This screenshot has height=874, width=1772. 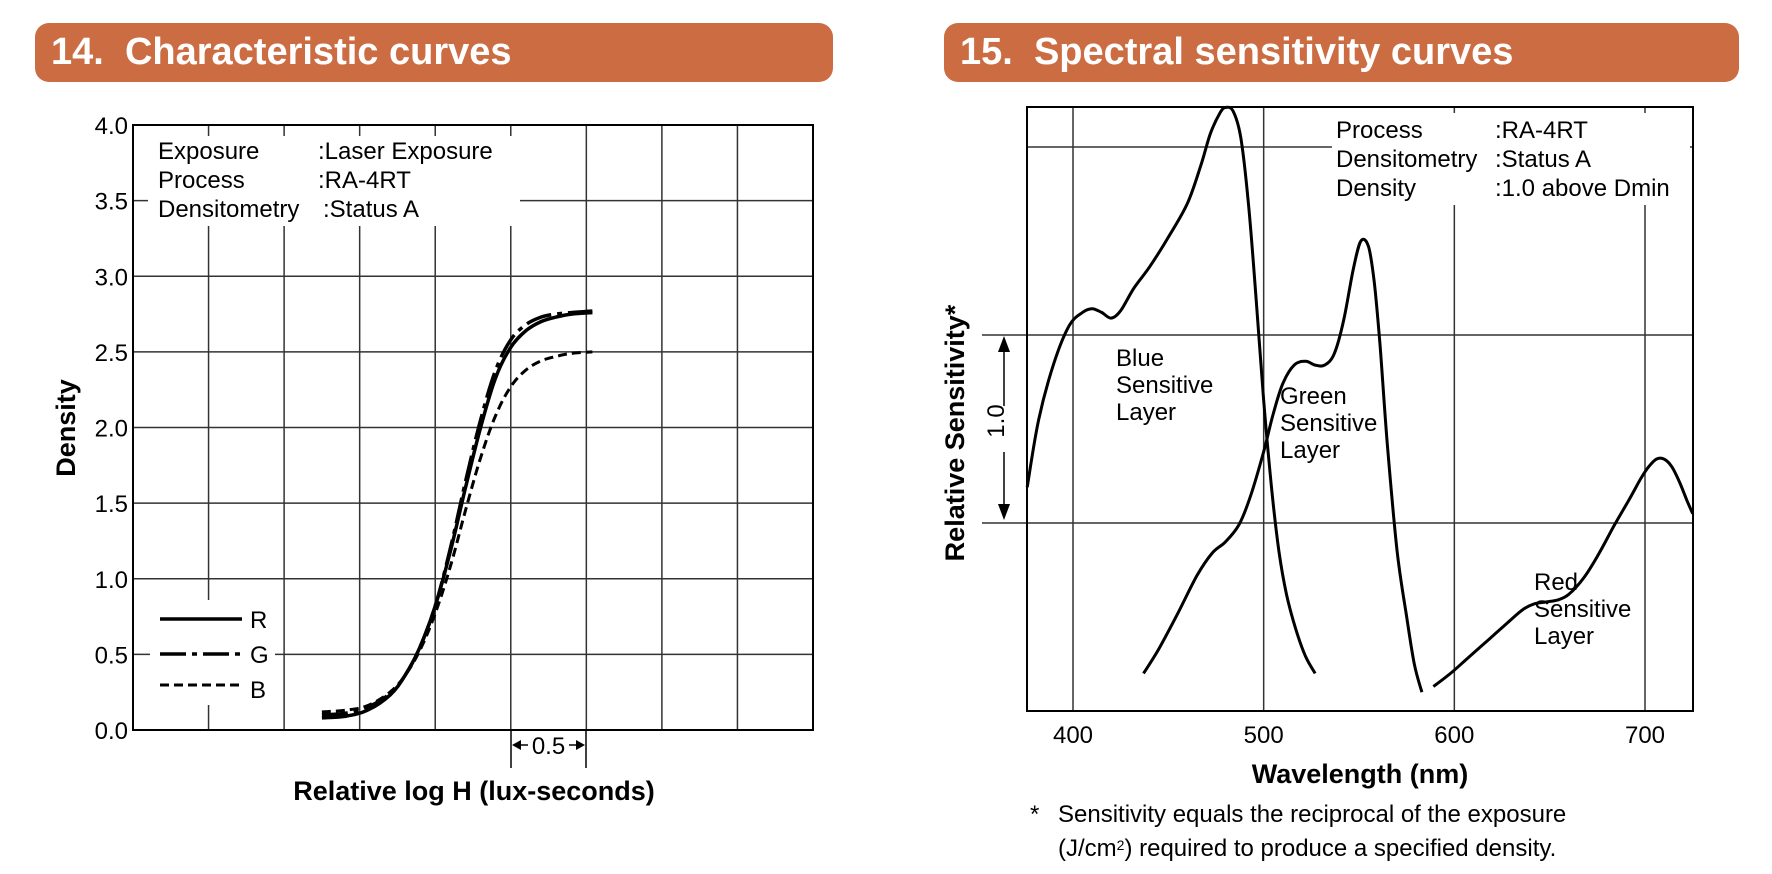 I want to click on footnote-superscript: 2, so click(x=1120, y=845).